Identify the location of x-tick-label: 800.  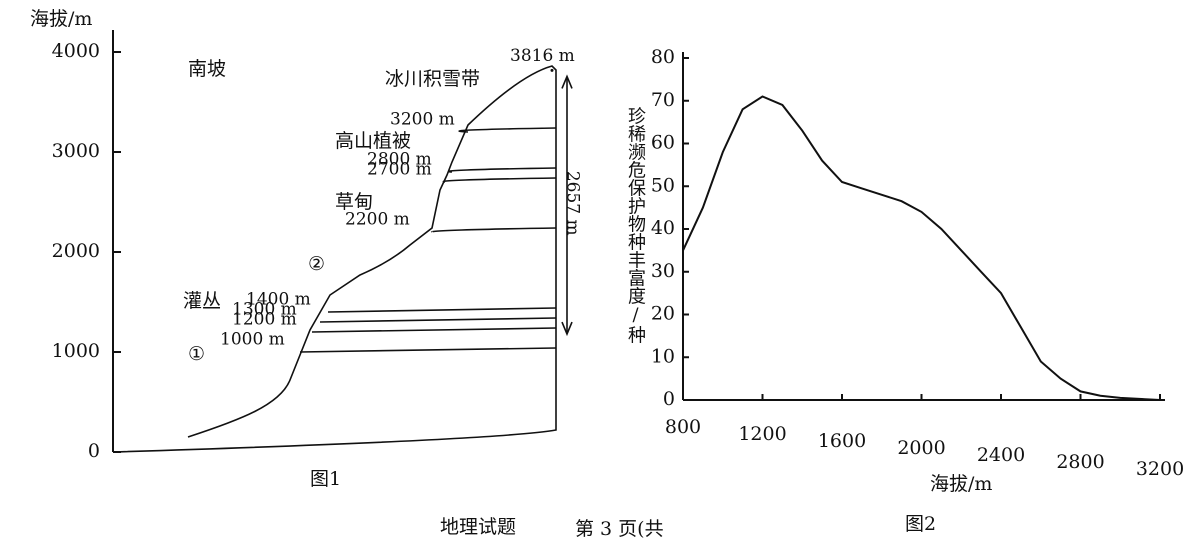
(683, 427).